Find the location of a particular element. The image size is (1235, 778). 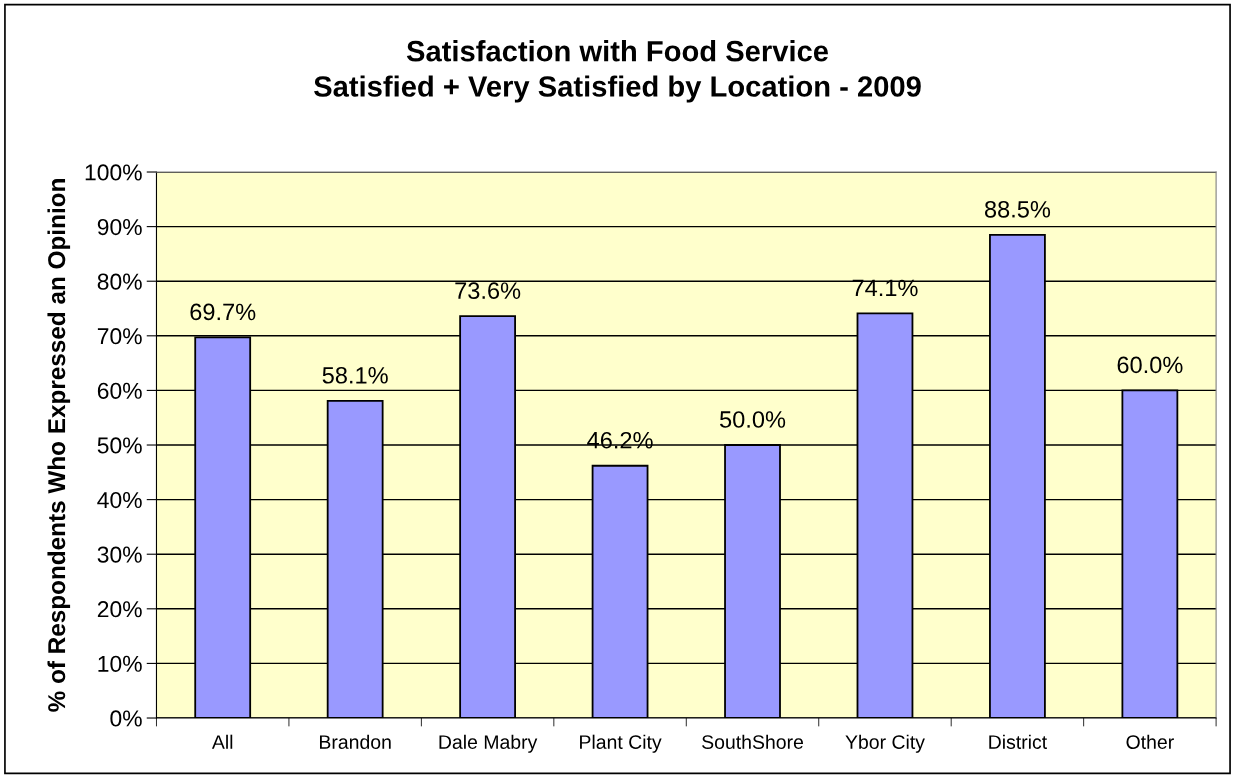

x-tick-label: Ybor City is located at coordinates (885, 743).